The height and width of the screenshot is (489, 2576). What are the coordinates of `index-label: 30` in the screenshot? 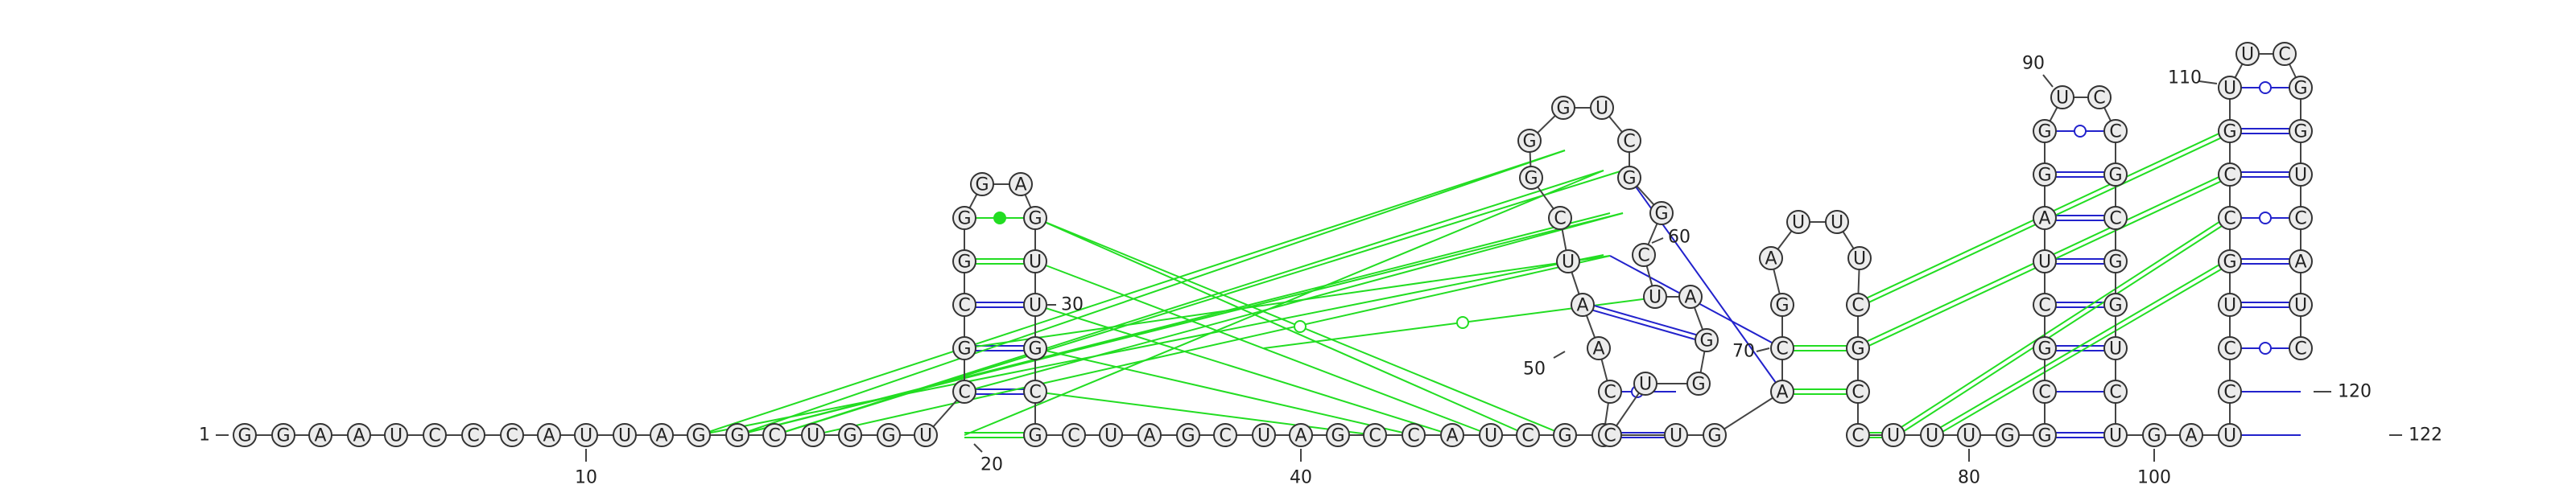 It's located at (1065, 305).